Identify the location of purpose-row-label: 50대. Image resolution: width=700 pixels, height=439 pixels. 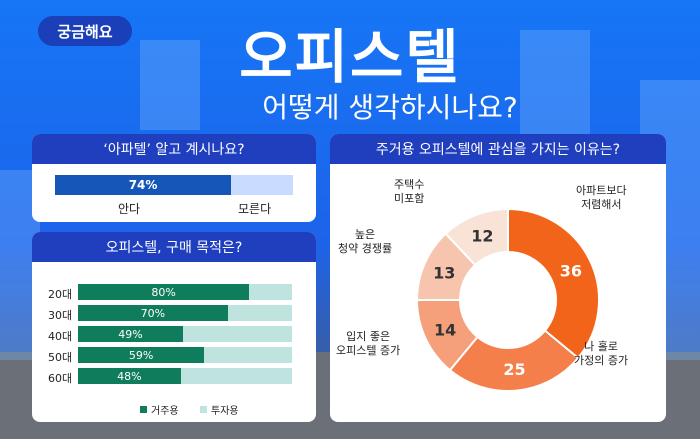
(60, 357).